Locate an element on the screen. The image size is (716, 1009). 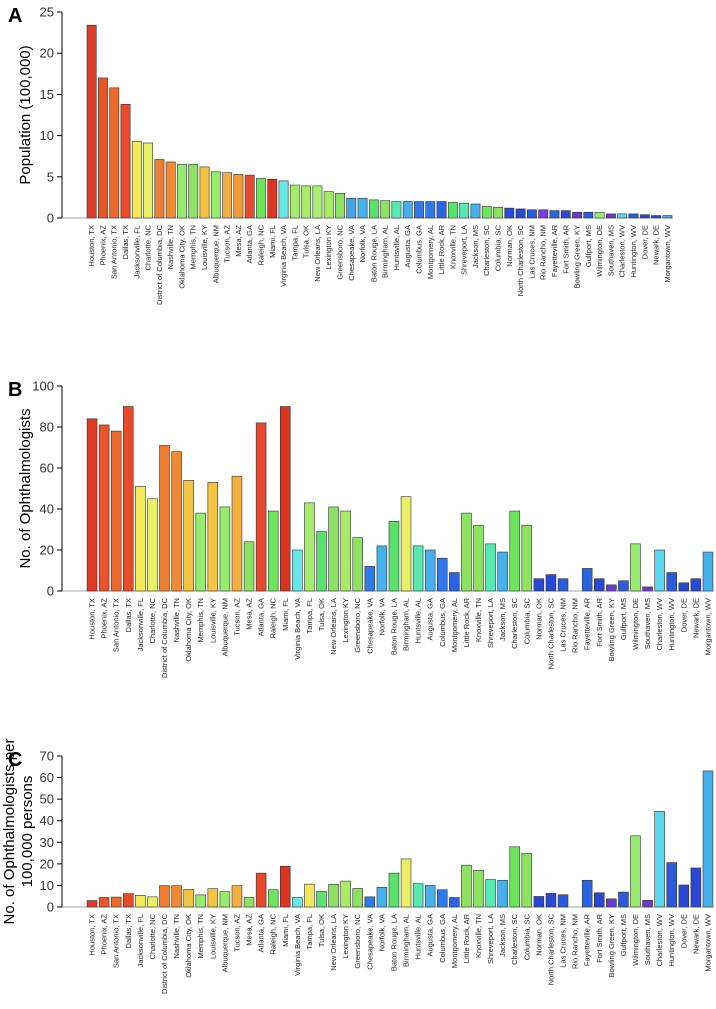
panel-label: C is located at coordinates (15, 760).